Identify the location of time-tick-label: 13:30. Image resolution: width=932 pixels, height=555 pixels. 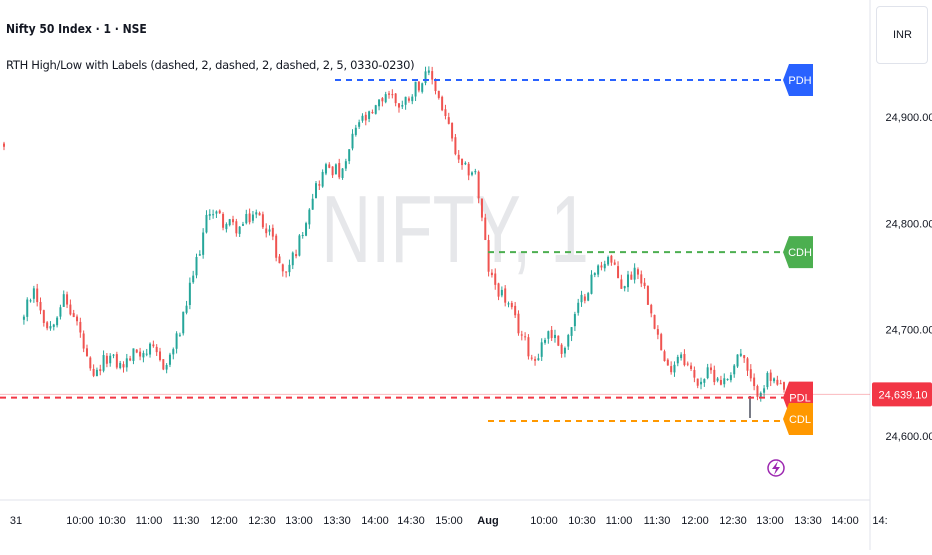
(808, 521).